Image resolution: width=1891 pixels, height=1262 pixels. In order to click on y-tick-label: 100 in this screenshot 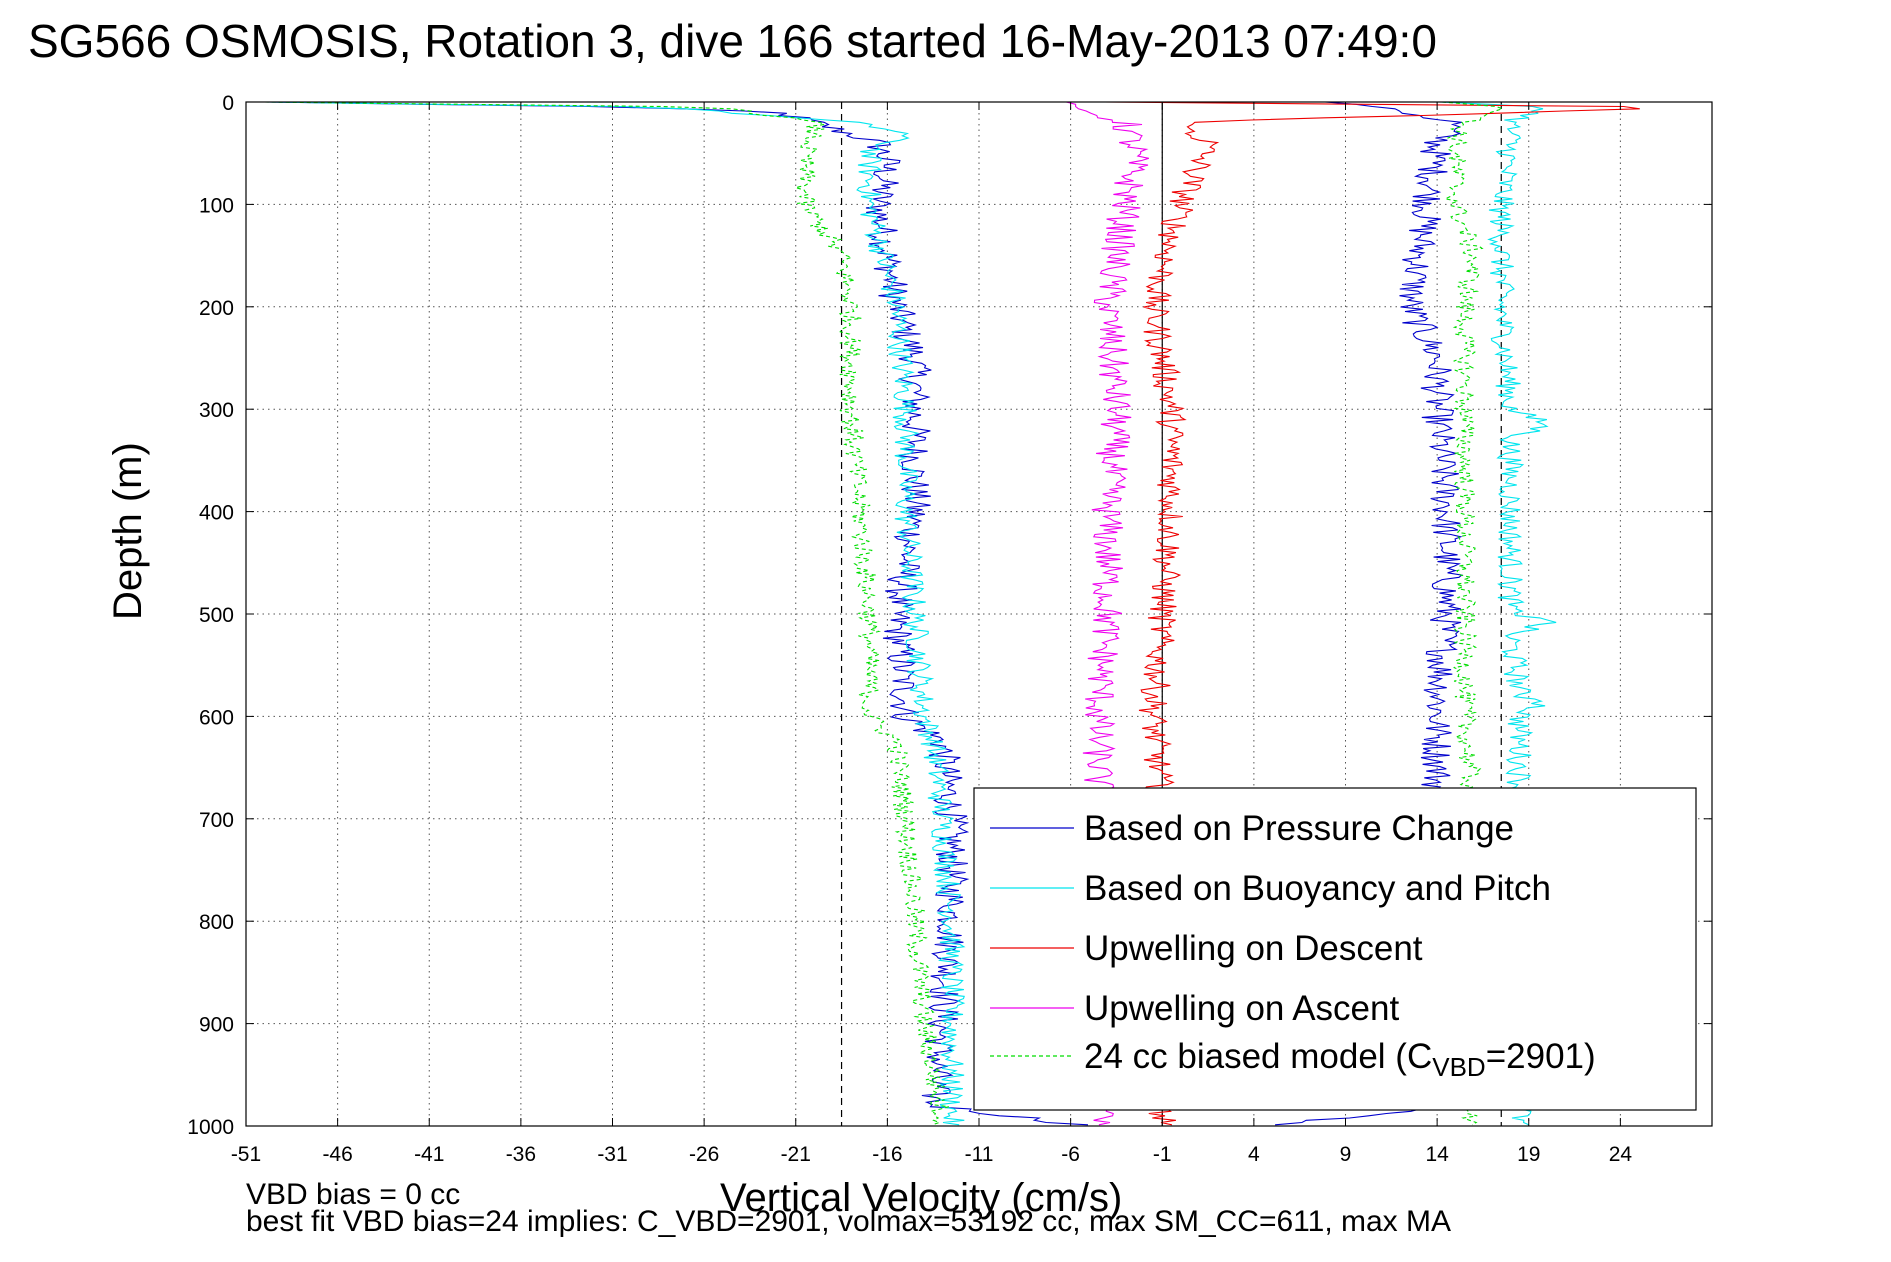, I will do `click(216, 205)`.